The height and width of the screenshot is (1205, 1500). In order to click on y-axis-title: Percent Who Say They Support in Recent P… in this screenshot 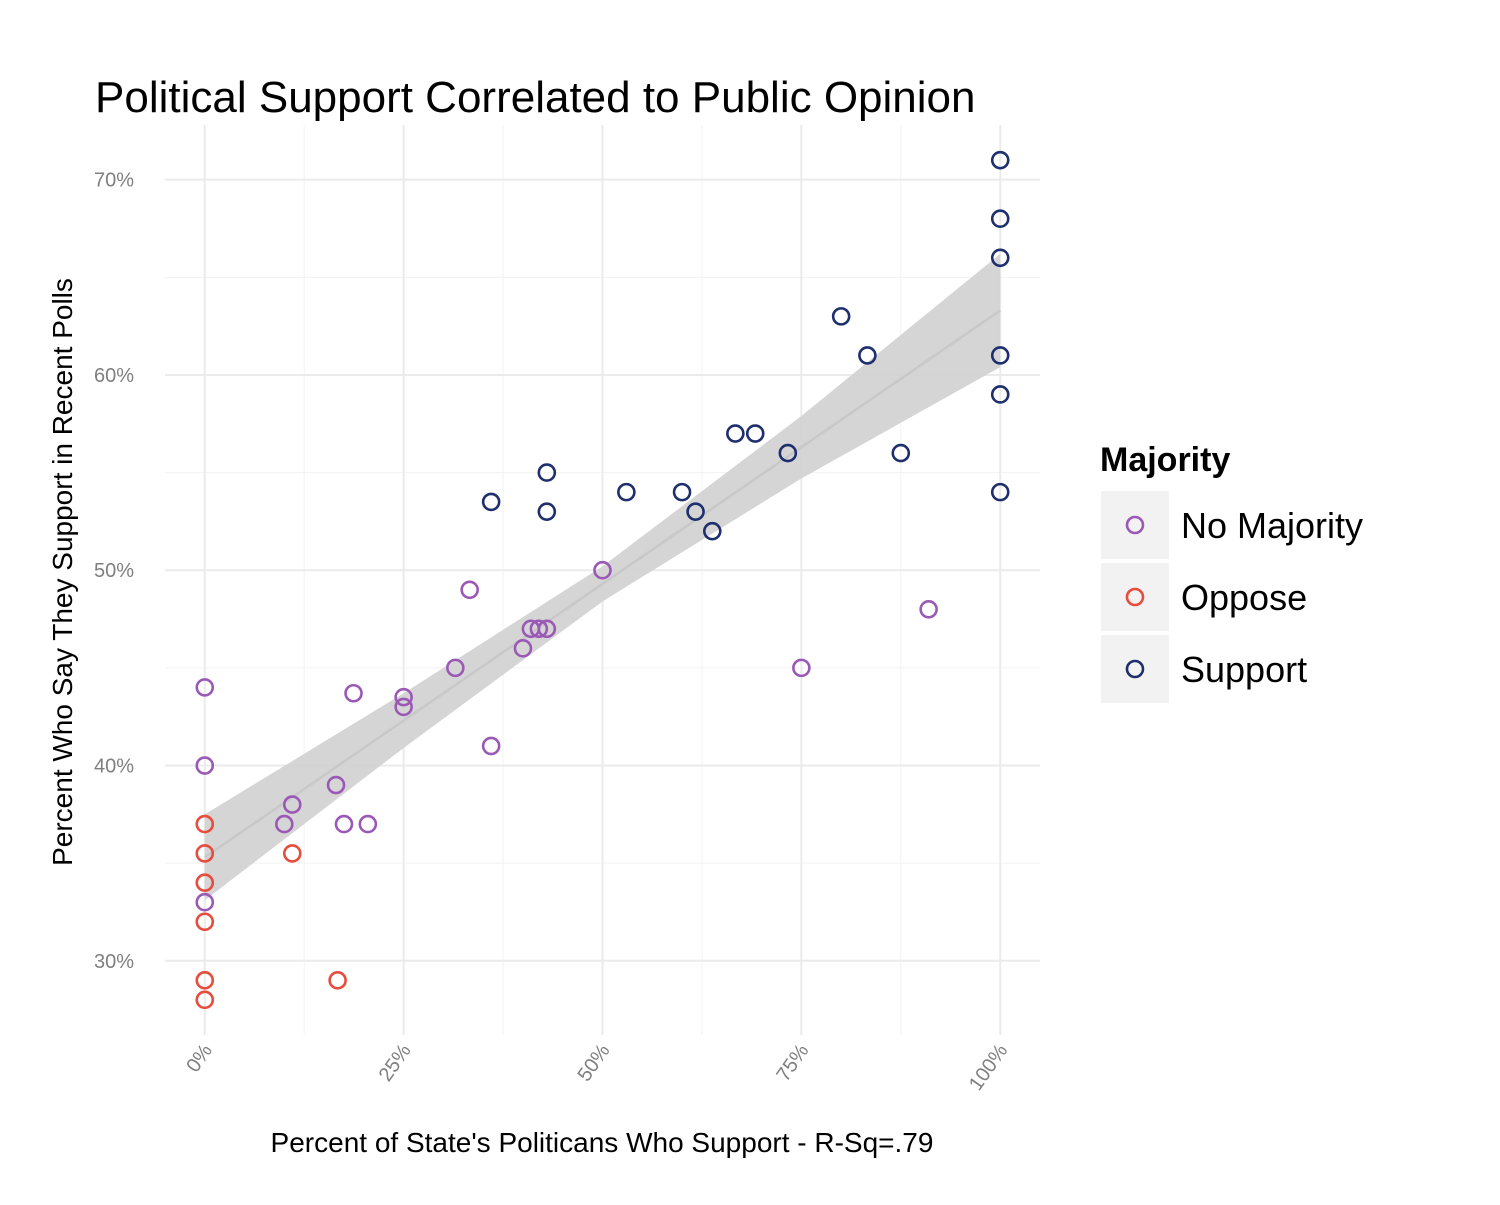, I will do `click(62, 572)`.